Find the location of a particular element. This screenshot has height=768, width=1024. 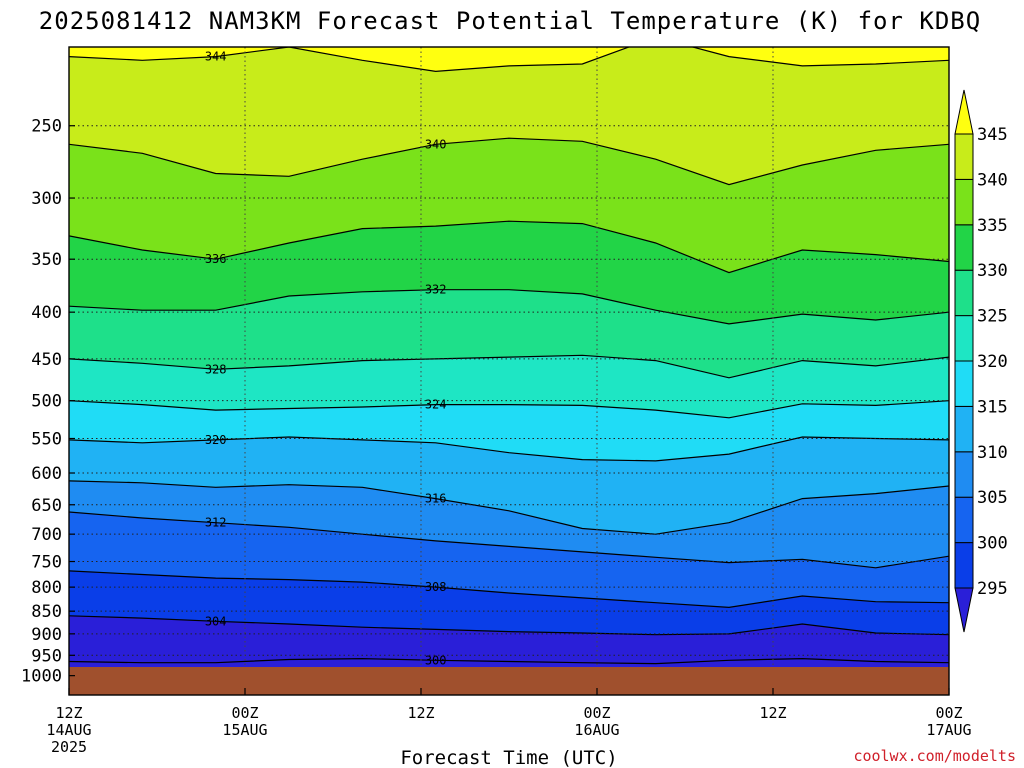

contour-label-312: 312 is located at coordinates (216, 523).